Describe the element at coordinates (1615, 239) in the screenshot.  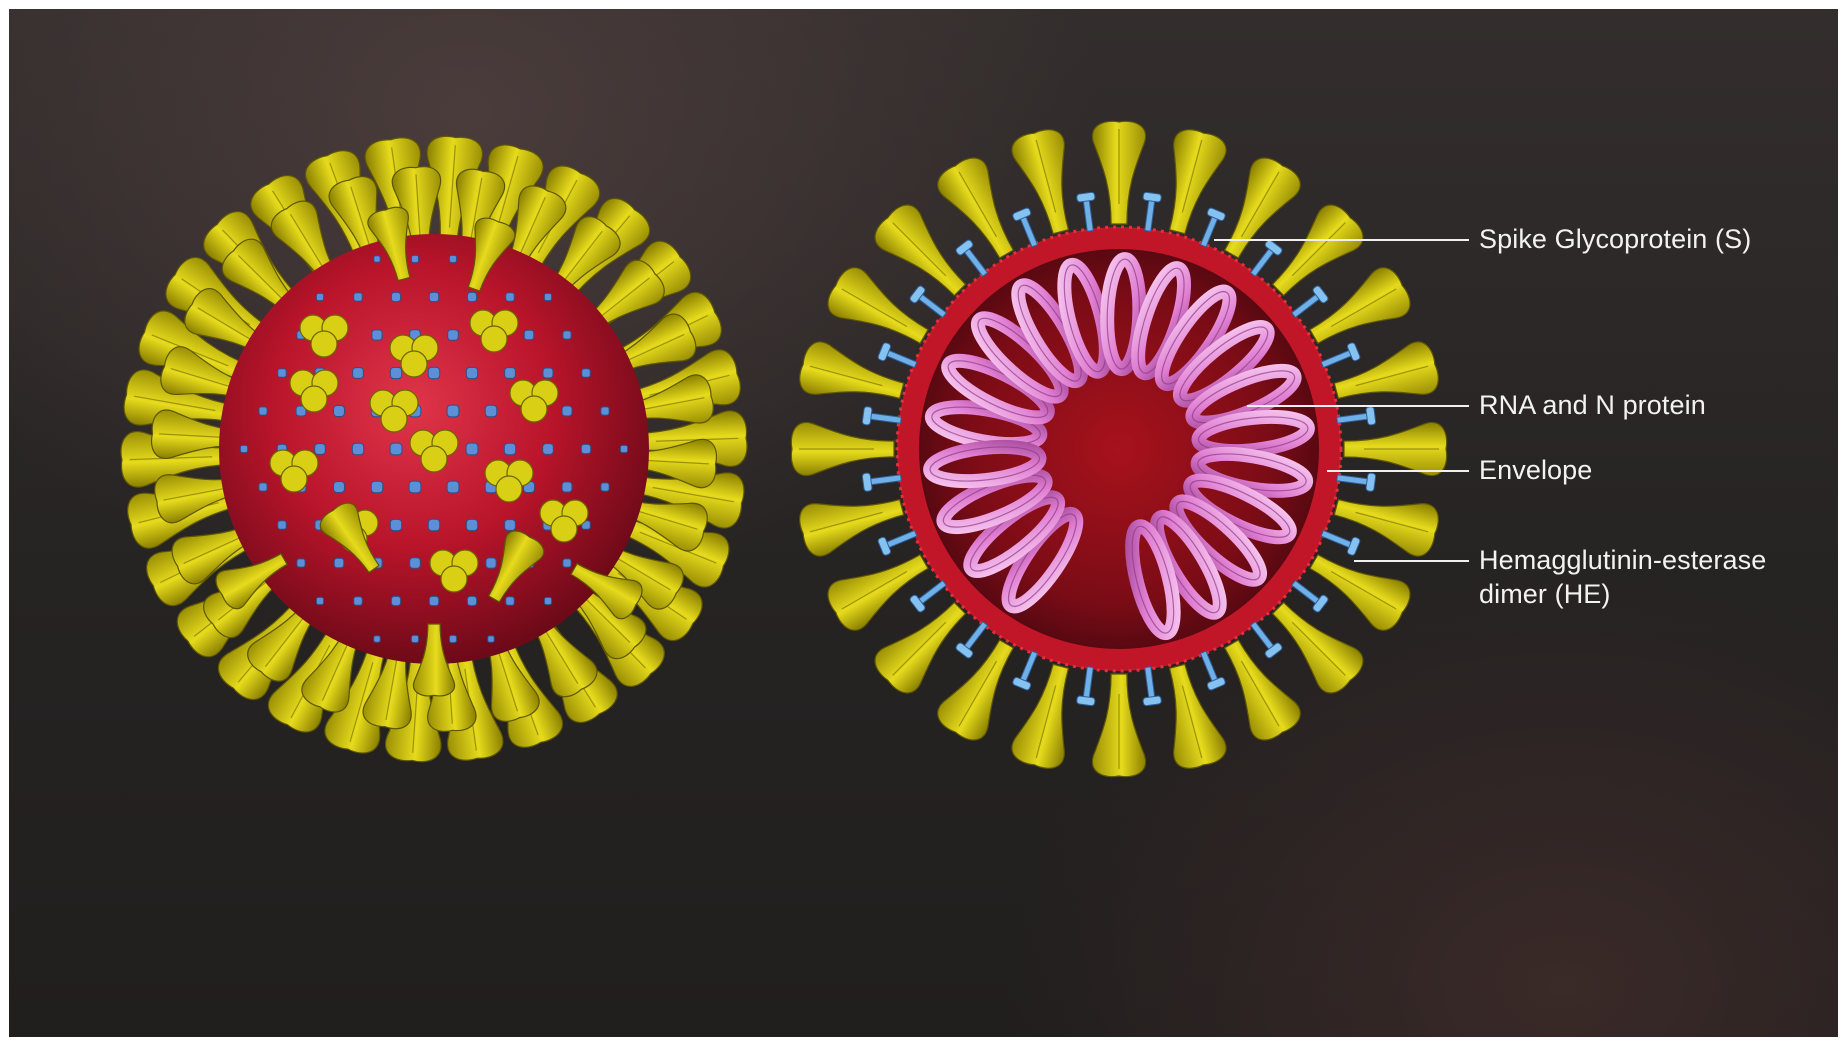
I see `spike-glycoprotein-label: Spike Glycoprotein (S)` at that location.